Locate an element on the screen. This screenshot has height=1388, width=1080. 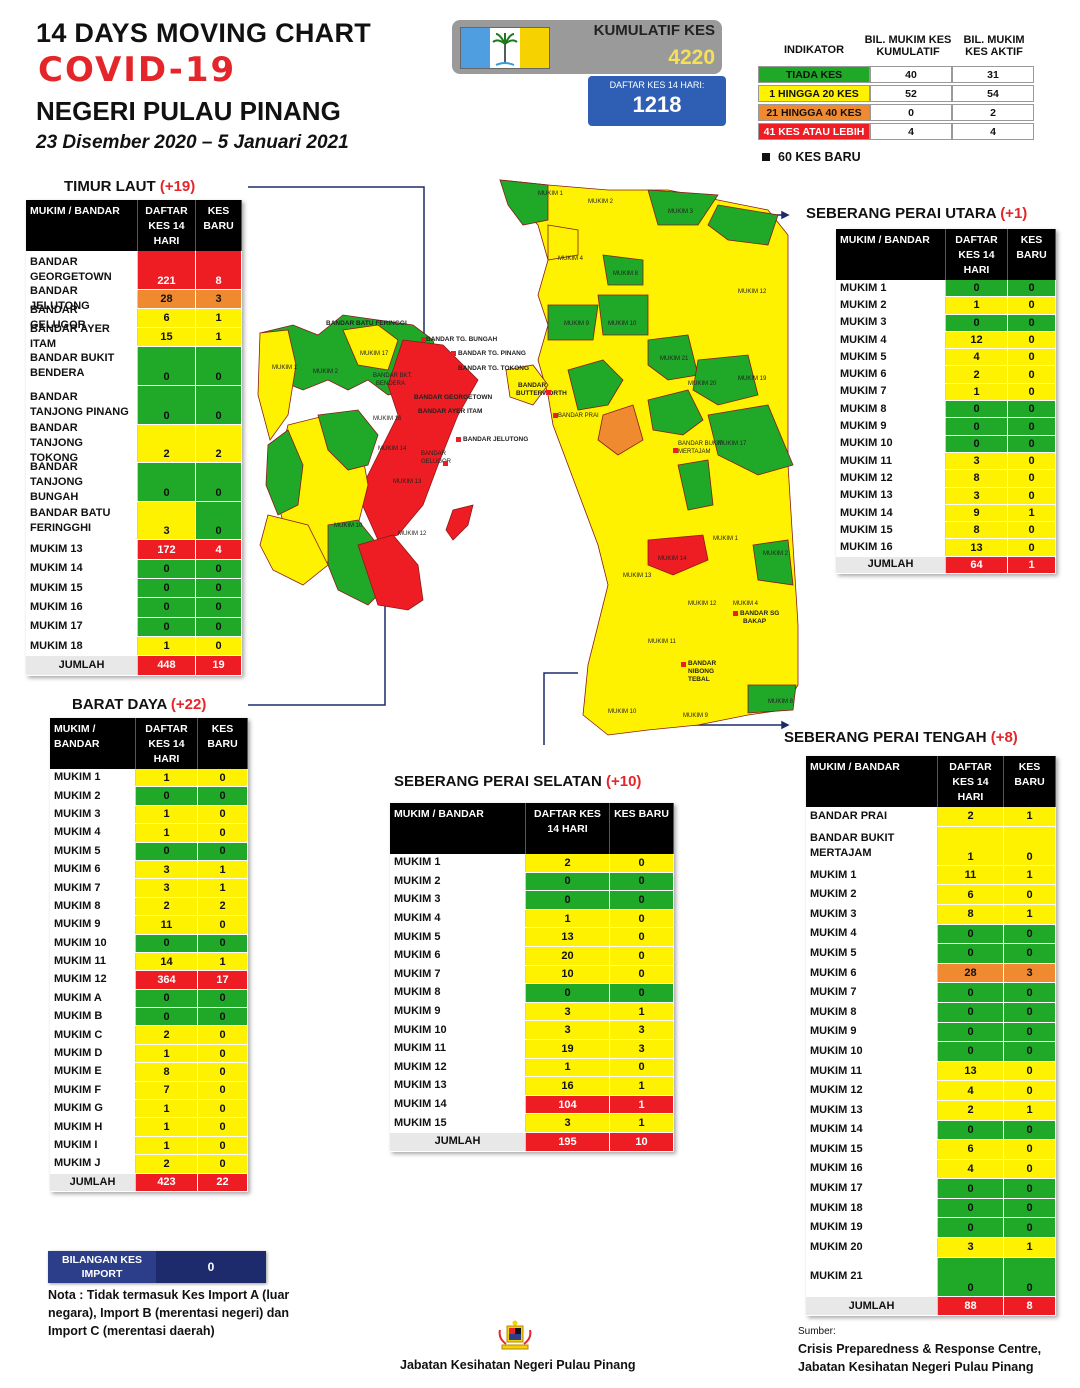
table-row: MUKIM 14 0 0 is located at coordinates (931, 1130).